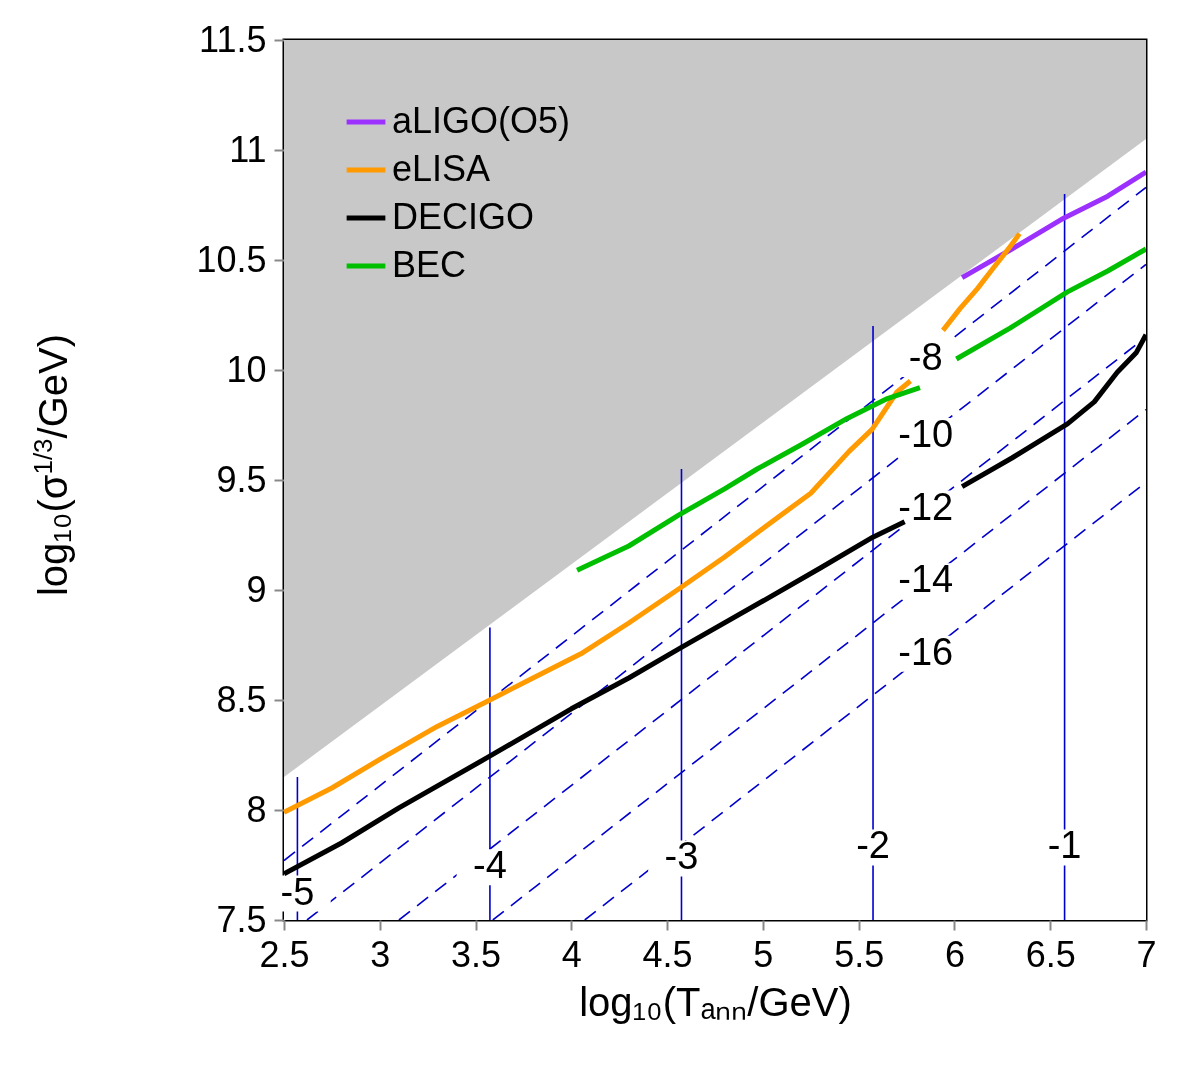 This screenshot has height=1070, width=1190. I want to click on y-tick-label: 8, so click(256, 809).